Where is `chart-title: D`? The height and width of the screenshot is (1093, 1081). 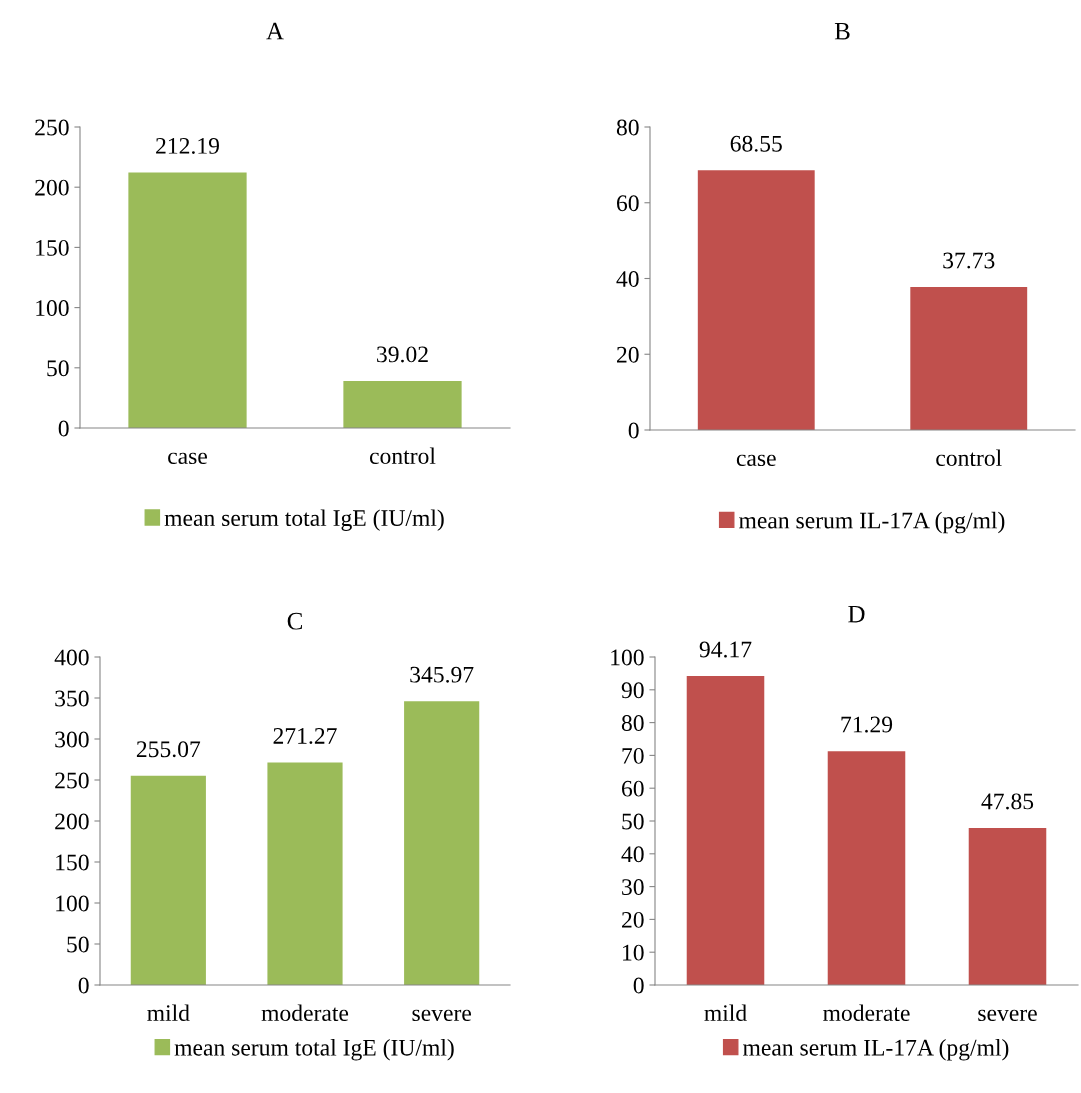
chart-title: D is located at coordinates (856, 614).